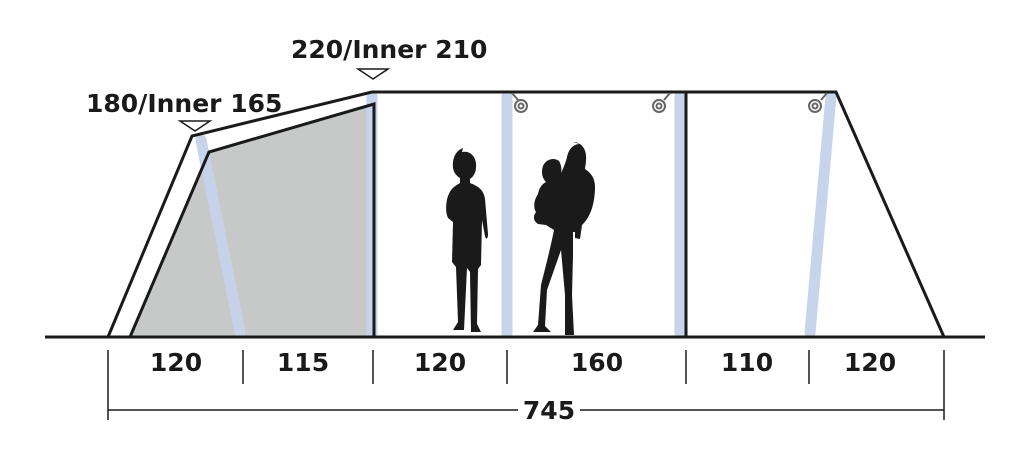 This screenshot has width=1024, height=468. Describe the element at coordinates (820, 214) in the screenshot. I see `pole-rear` at that location.